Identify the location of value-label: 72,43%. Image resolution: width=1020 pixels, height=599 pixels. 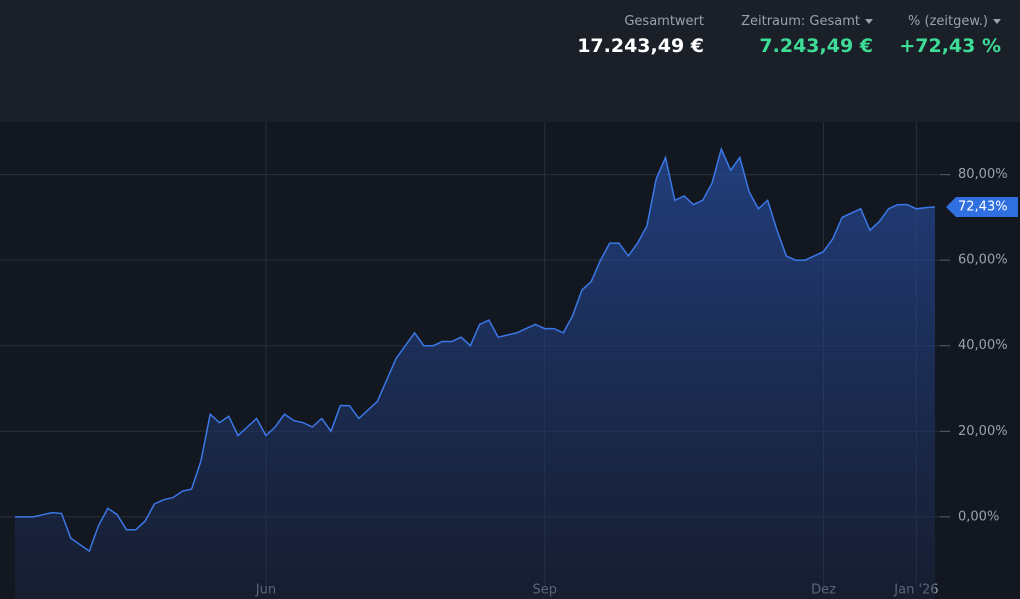
(983, 207).